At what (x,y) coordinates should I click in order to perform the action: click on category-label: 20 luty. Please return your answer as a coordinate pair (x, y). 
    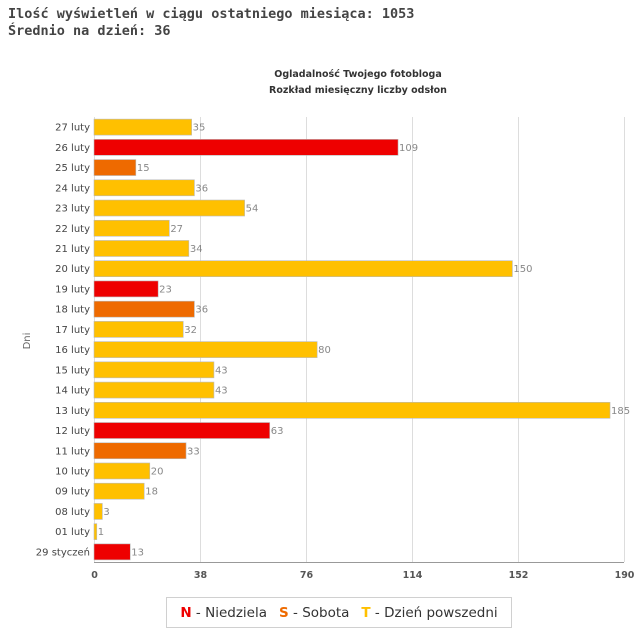
    Looking at the image, I should click on (72, 269).